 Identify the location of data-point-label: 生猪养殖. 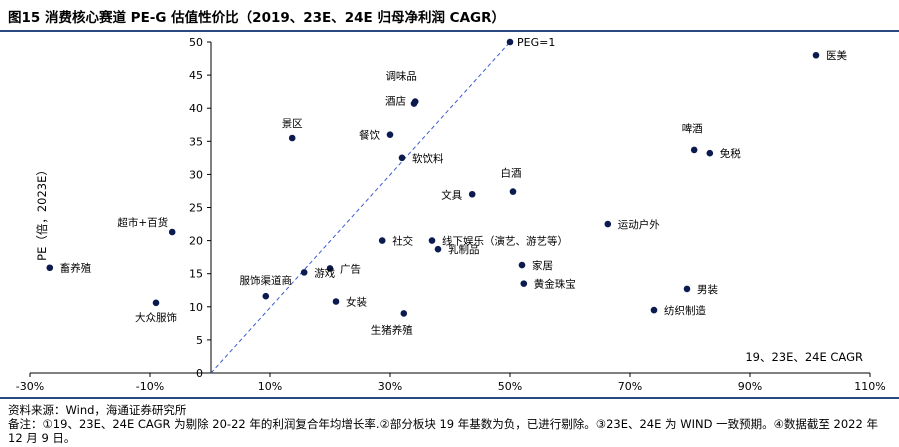
(392, 329).